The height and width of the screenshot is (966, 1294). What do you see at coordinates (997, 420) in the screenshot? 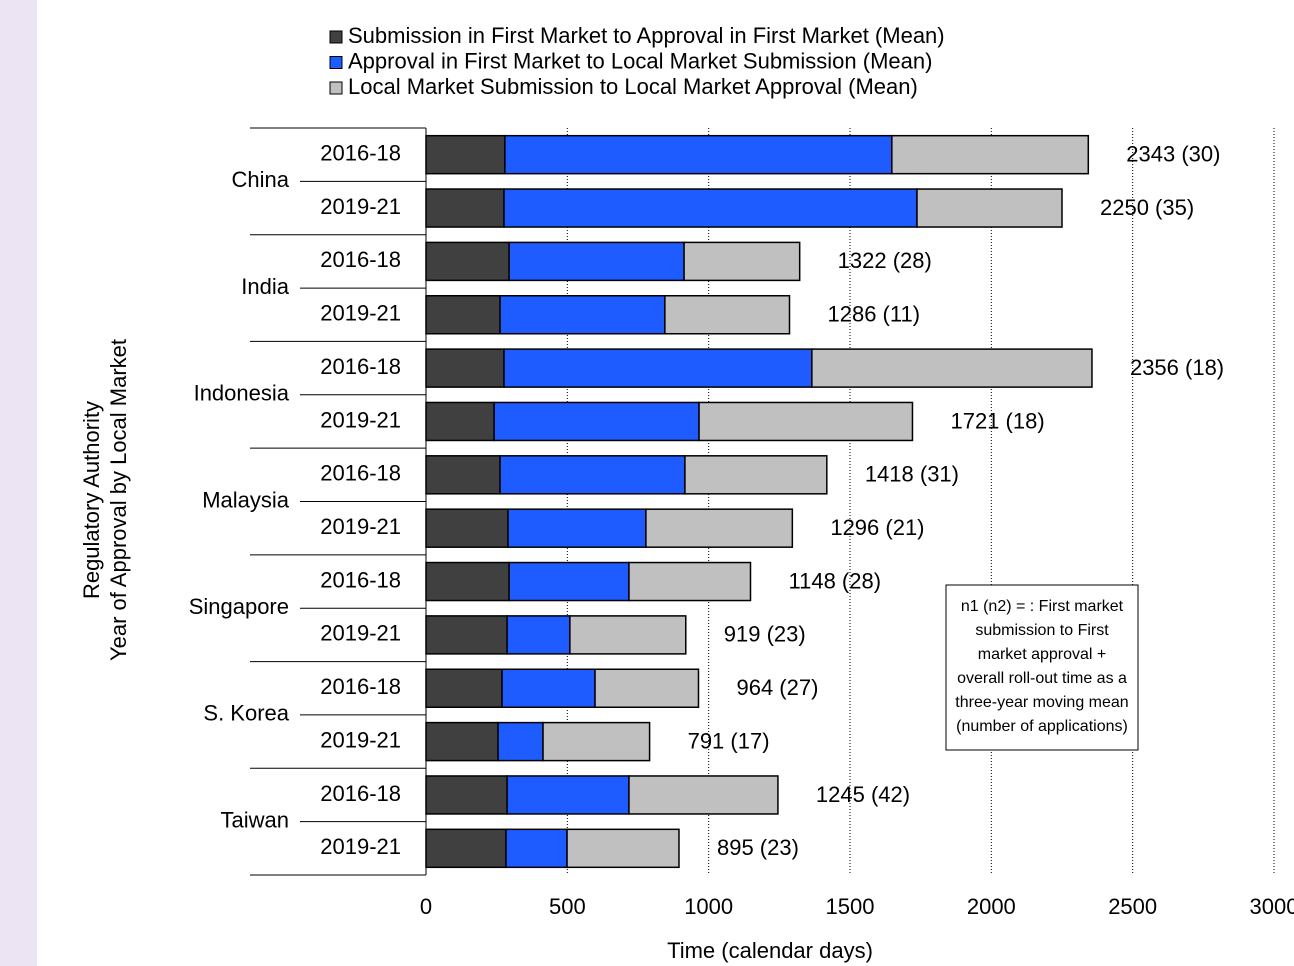
I see `bar-label: 1721 (18)` at bounding box center [997, 420].